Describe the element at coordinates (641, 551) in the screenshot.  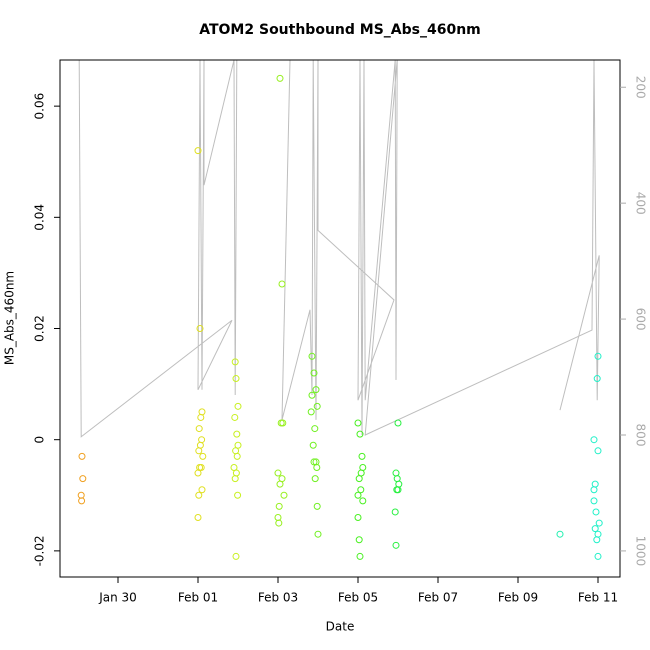
I see `y2-tick-label: 1000` at that location.